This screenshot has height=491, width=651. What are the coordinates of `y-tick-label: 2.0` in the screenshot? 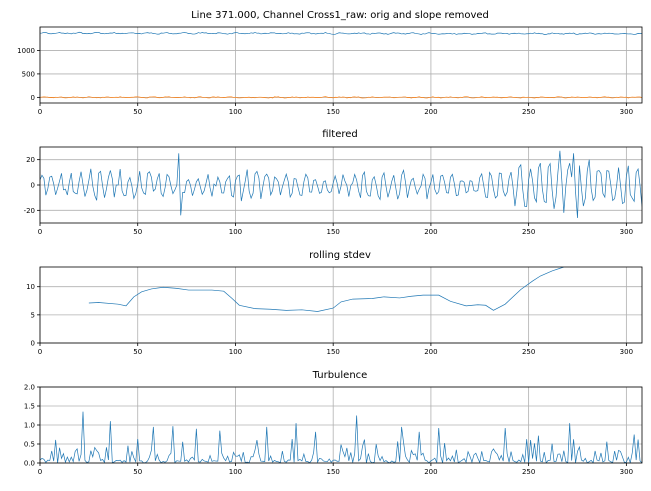 It's located at (29, 388).